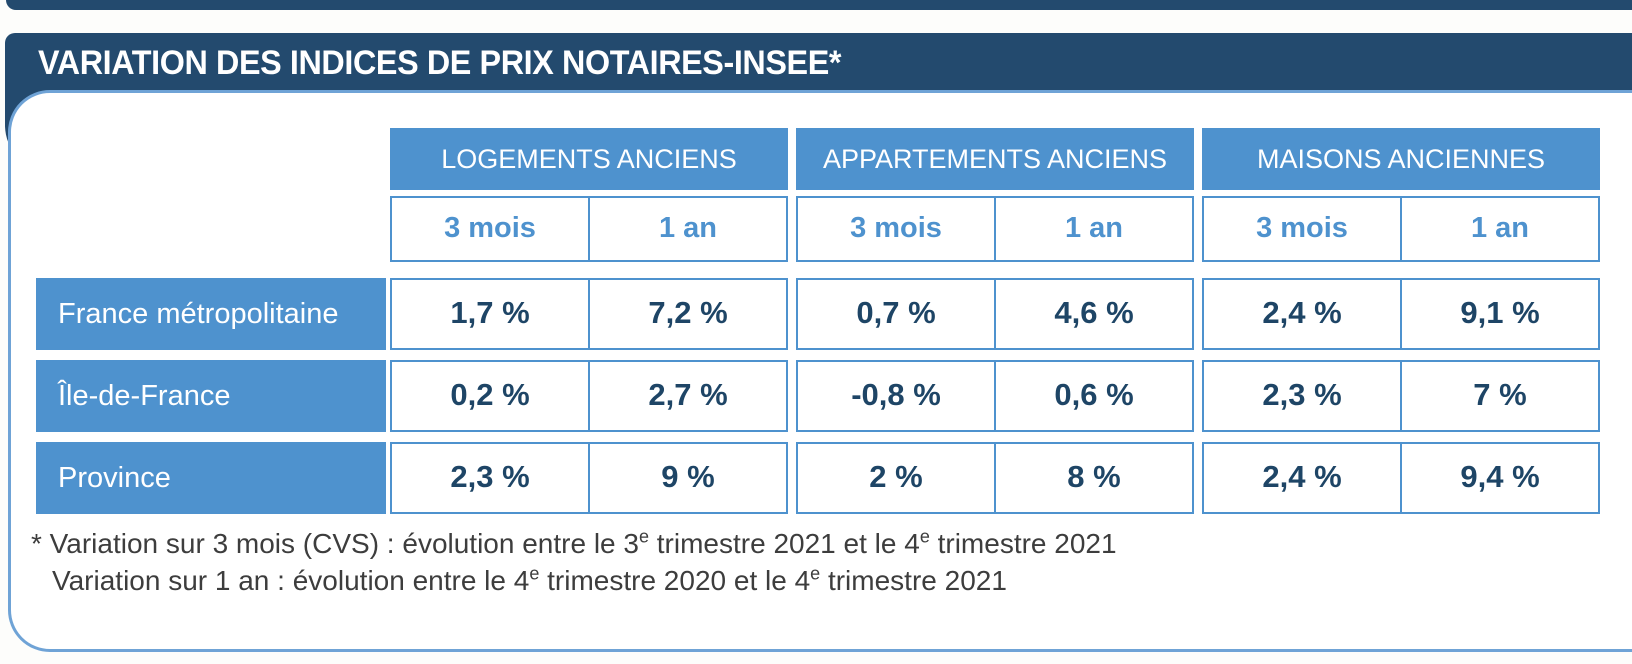 The height and width of the screenshot is (664, 1632). I want to click on value-pair: 0,7 % 4,6 %, so click(995, 314).